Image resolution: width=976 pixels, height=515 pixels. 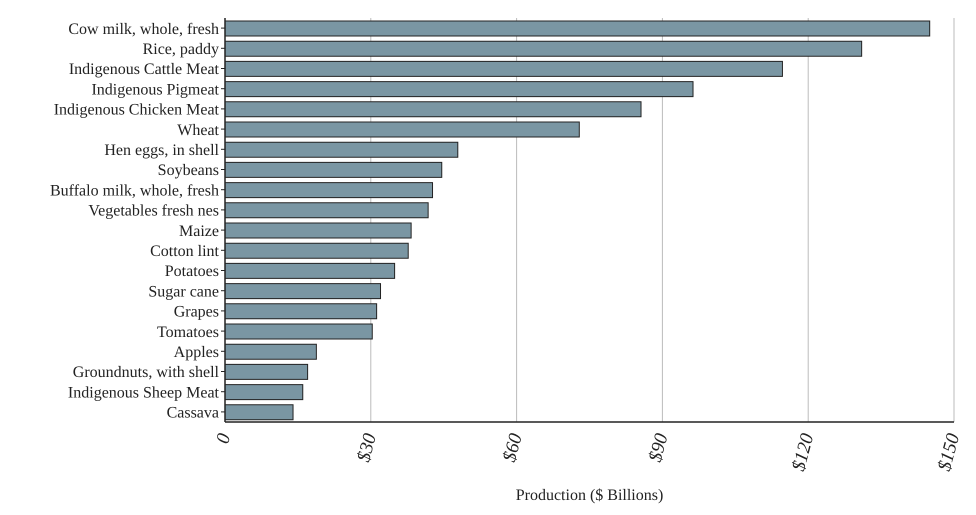 I want to click on x-axis-title: Production ($ Billions), so click(x=590, y=495).